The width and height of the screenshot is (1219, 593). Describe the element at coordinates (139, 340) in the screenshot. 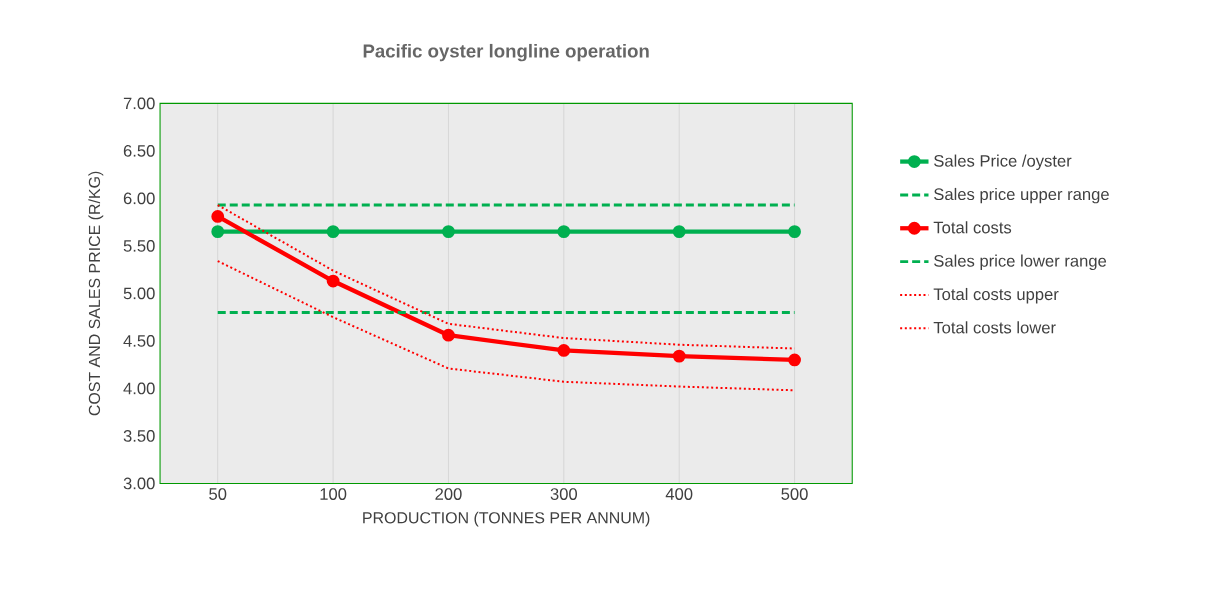

I see `y-tick-label: 4.50` at that location.